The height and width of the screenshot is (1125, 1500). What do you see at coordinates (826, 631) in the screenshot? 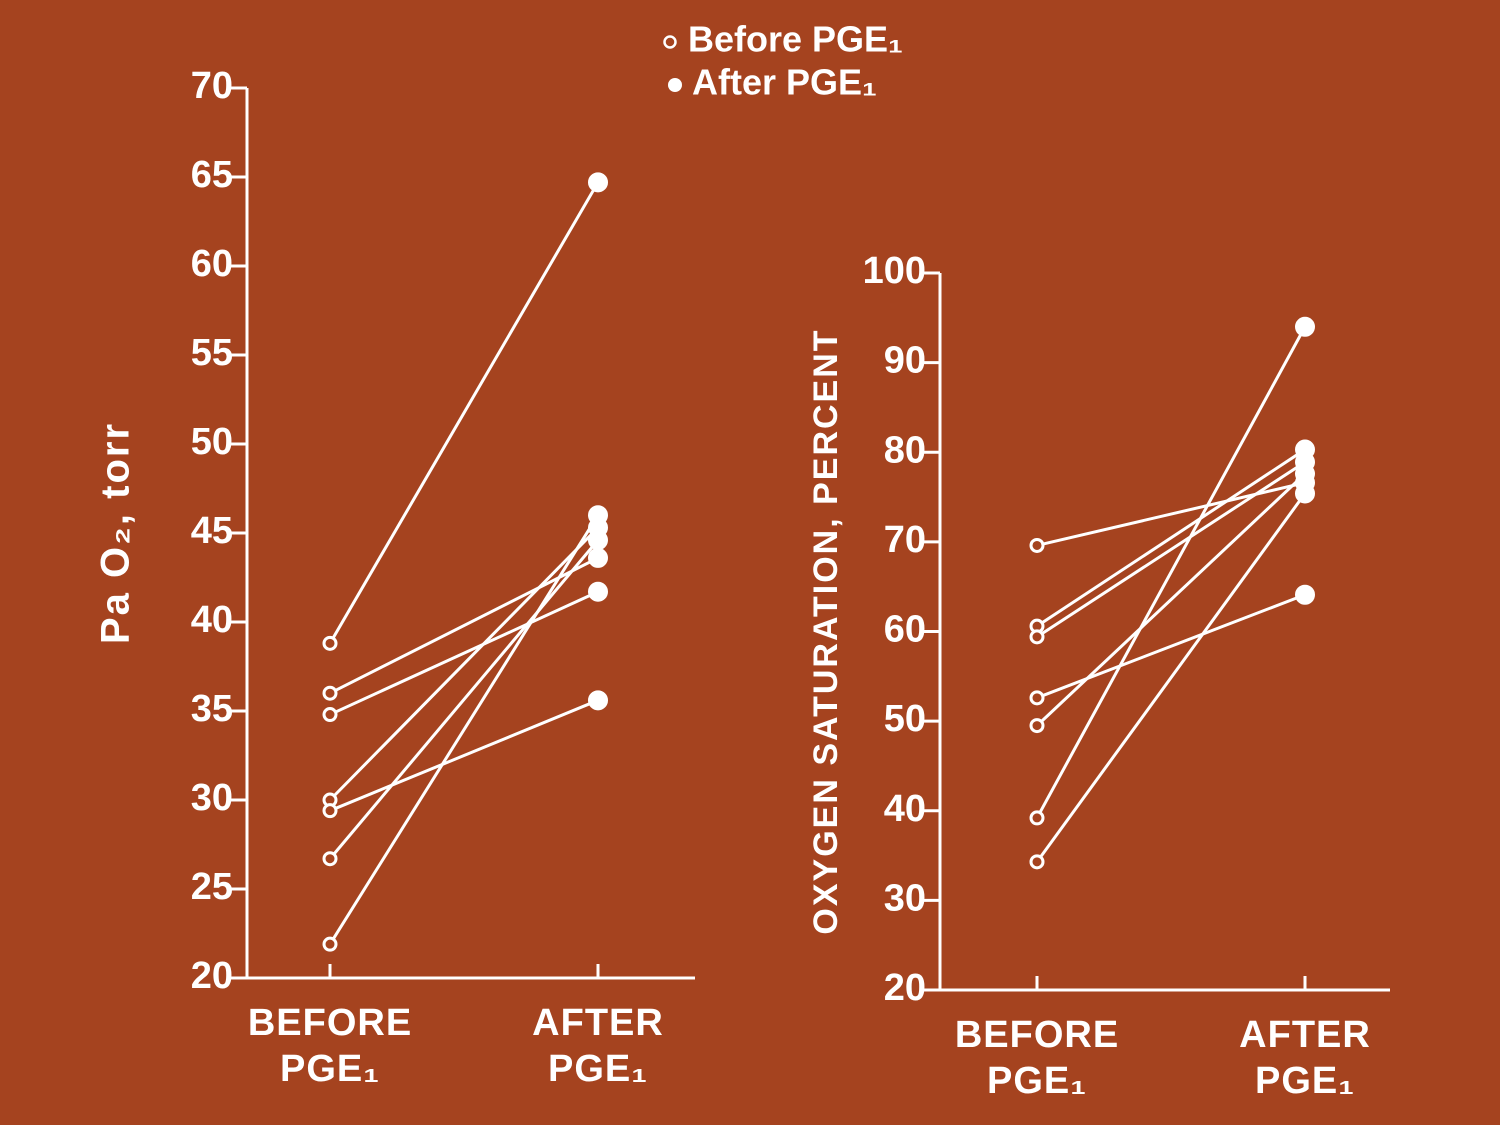
I see `y-axis-label: OXYGEN SATURATION, PERCENT` at bounding box center [826, 631].